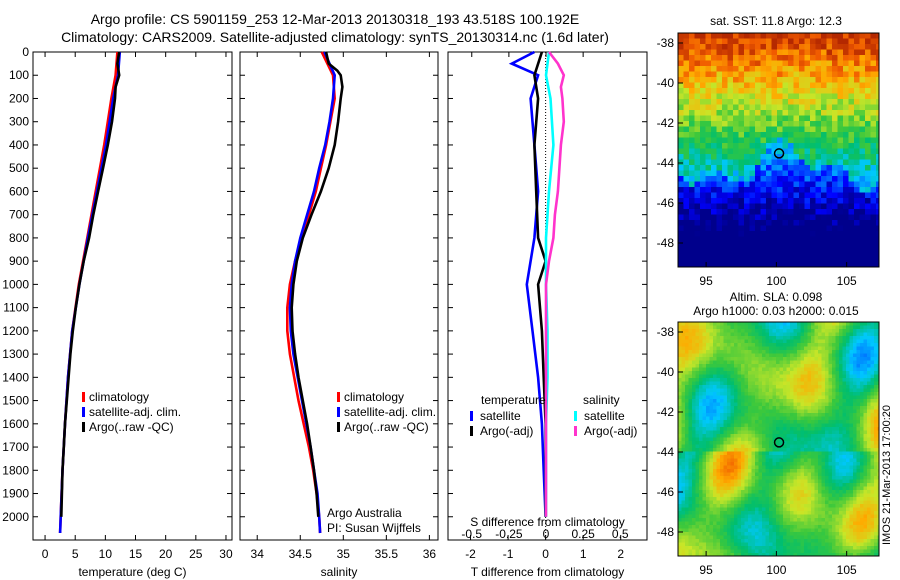  What do you see at coordinates (778, 439) in the screenshot?
I see `heatmap-cells` at bounding box center [778, 439].